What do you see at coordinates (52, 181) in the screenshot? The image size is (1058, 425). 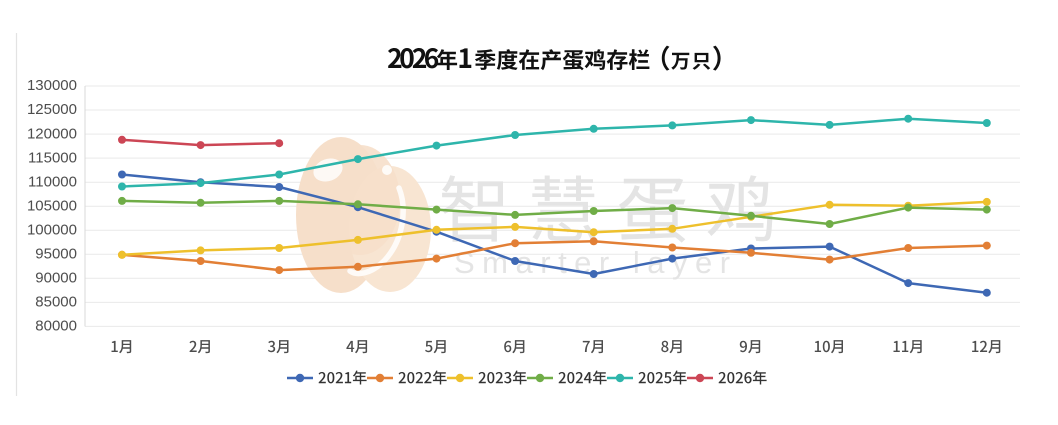 I see `svg-text: 110000` at bounding box center [52, 181].